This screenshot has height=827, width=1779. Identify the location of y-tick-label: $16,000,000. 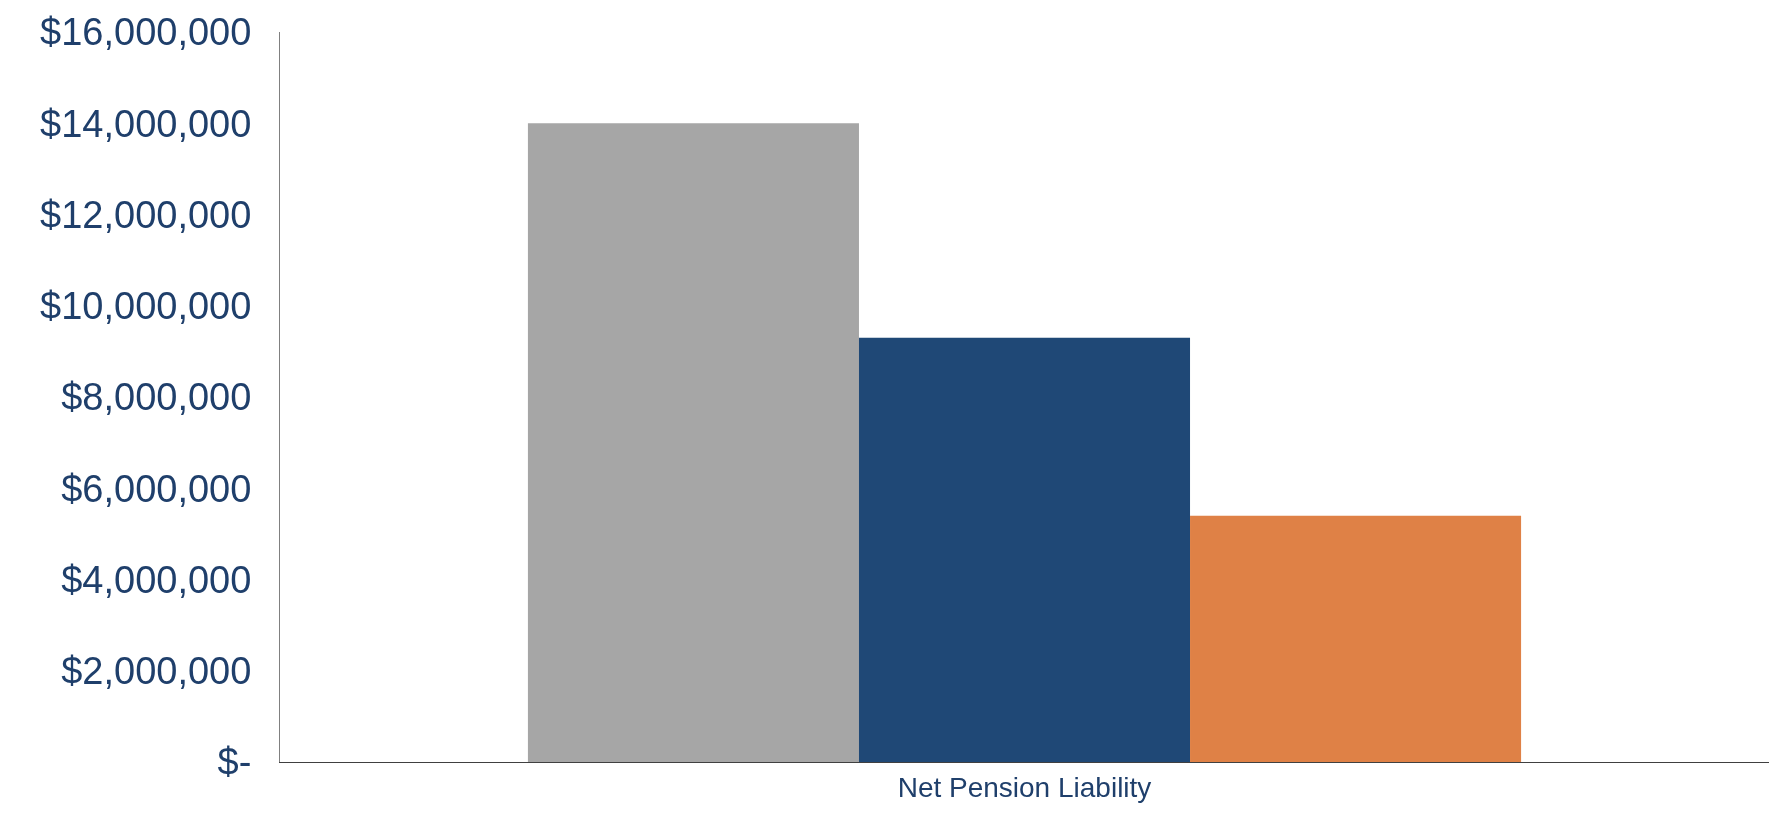
(146, 32).